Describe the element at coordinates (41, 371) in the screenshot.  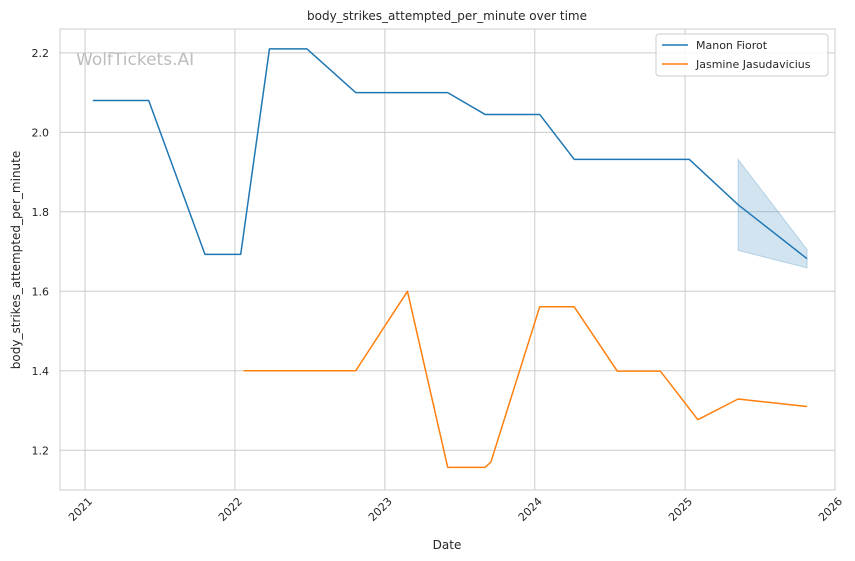
I see `y-tick-label: 1.4` at that location.